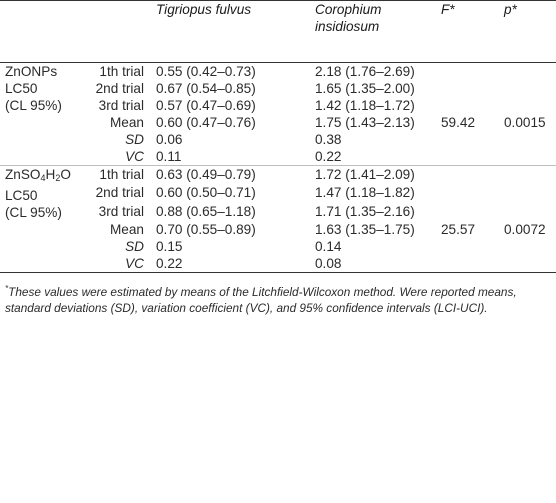 The image size is (556, 503). Describe the element at coordinates (206, 88) in the screenshot. I see `tigriopus-value: 0.67 (0.54–0.85)` at that location.